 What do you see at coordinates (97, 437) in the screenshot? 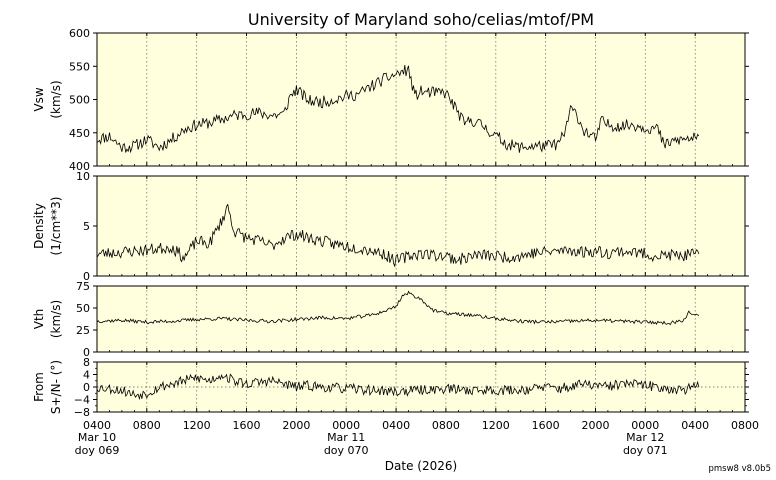
I see `date-label: Mar 10` at bounding box center [97, 437].